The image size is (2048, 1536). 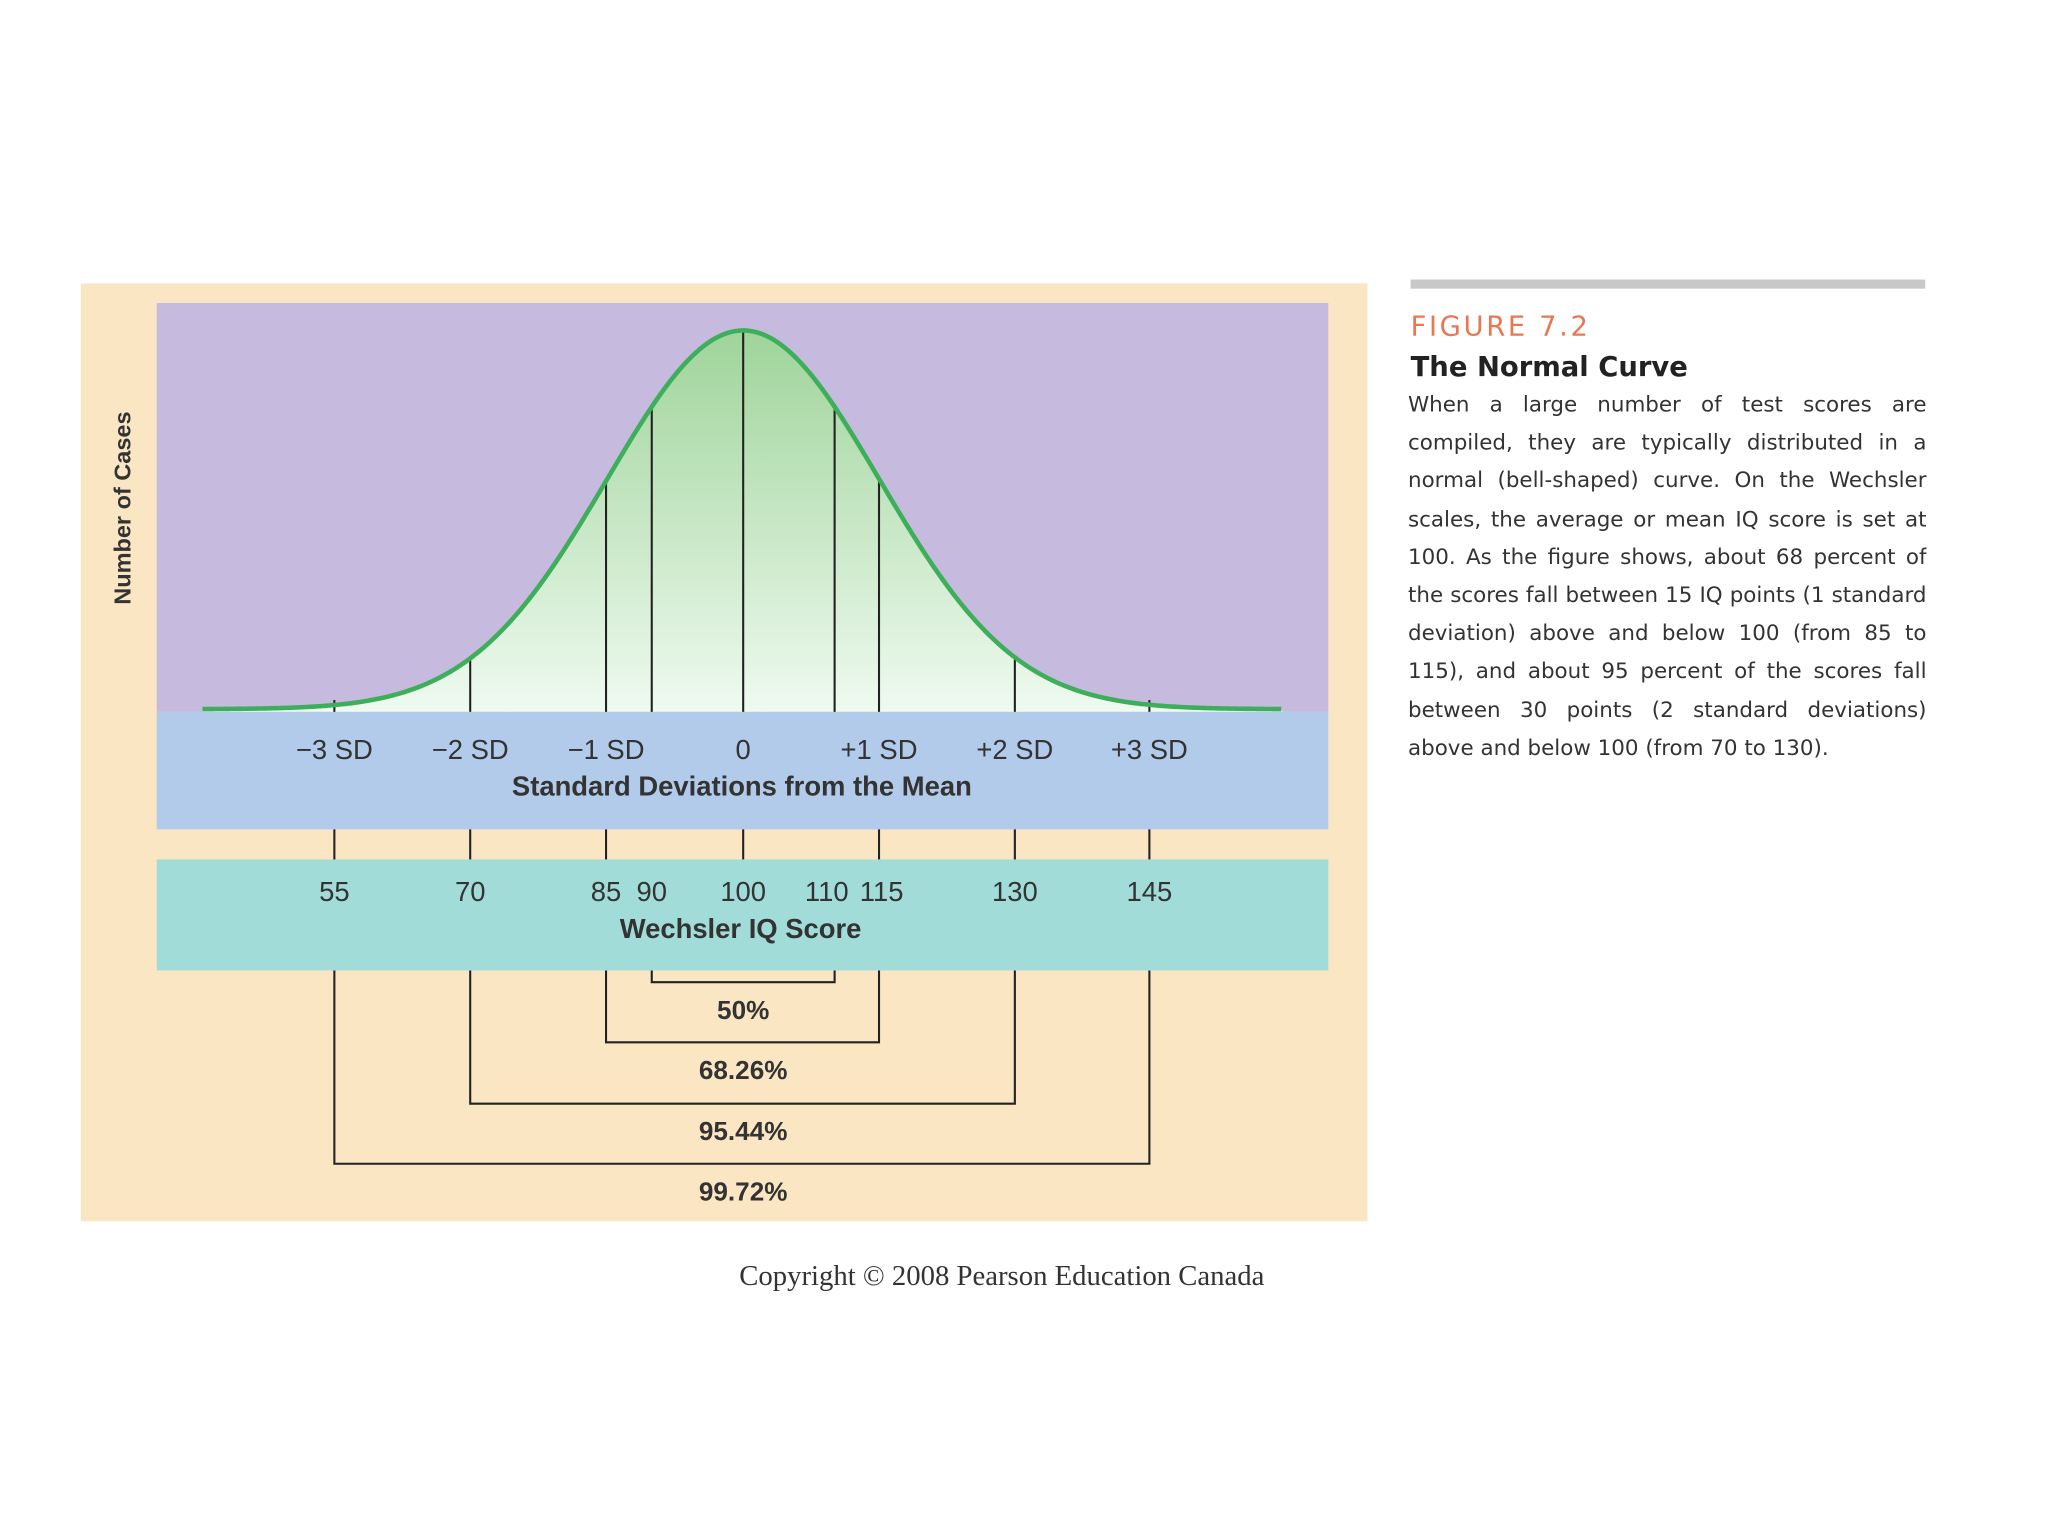 What do you see at coordinates (879, 749) in the screenshot?
I see `sd-tick-label: +1 SD` at bounding box center [879, 749].